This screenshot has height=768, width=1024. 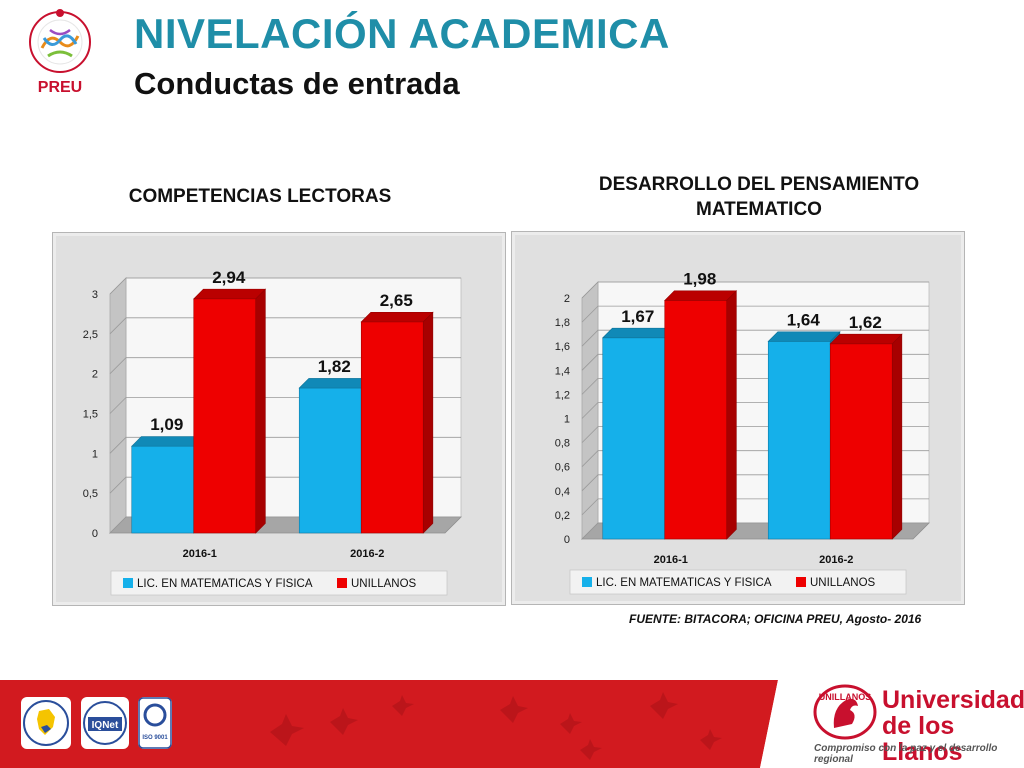 I want to click on page-title: NIVELACIÓN ACADEMICA, so click(x=402, y=33).